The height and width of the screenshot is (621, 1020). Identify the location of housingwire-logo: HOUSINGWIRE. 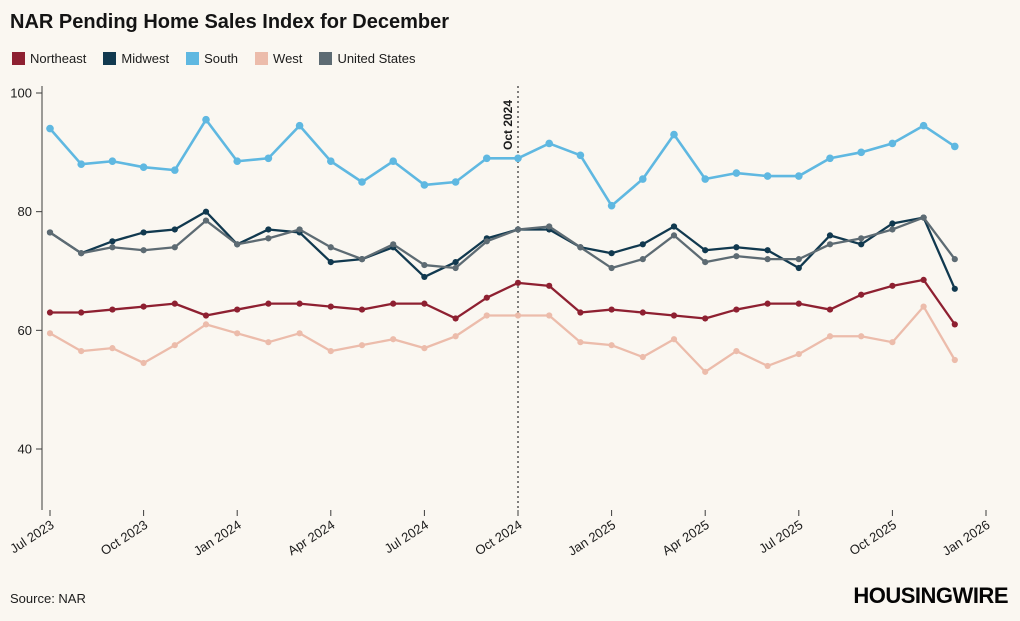
(930, 595).